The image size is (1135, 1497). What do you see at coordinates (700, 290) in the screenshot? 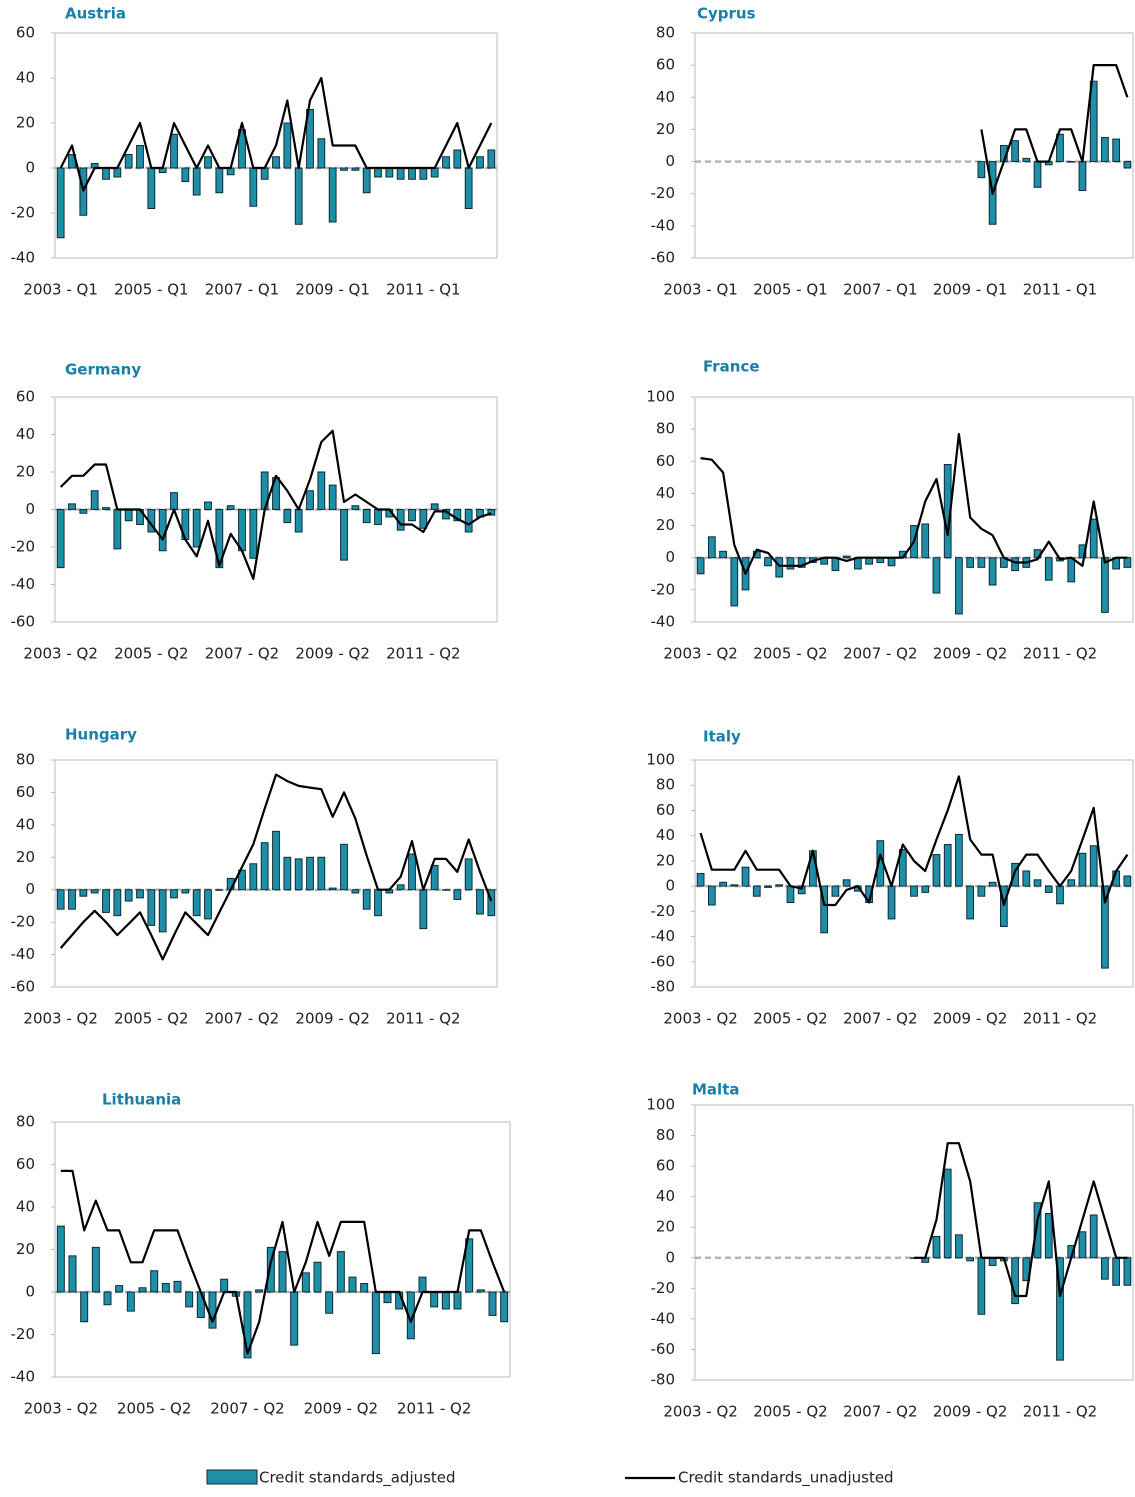
I see `x-tick-label: 2003 - Q1` at bounding box center [700, 290].